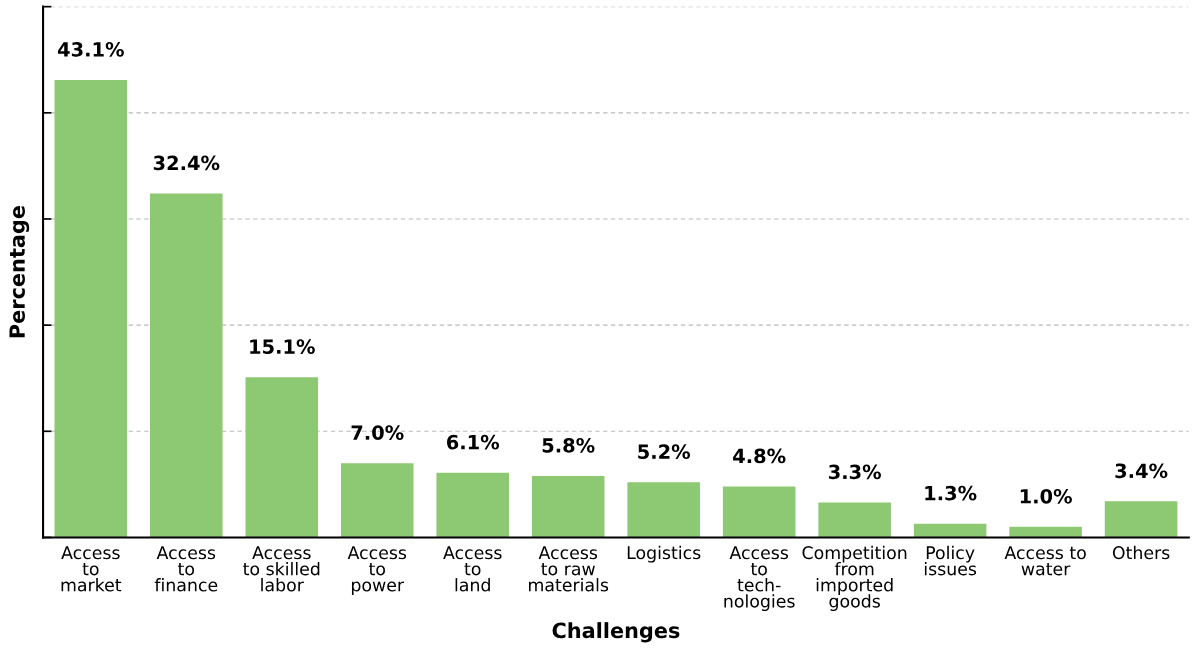 Image resolution: width=1196 pixels, height=666 pixels. Describe the element at coordinates (616, 632) in the screenshot. I see `x-axis-title: Challenges` at that location.